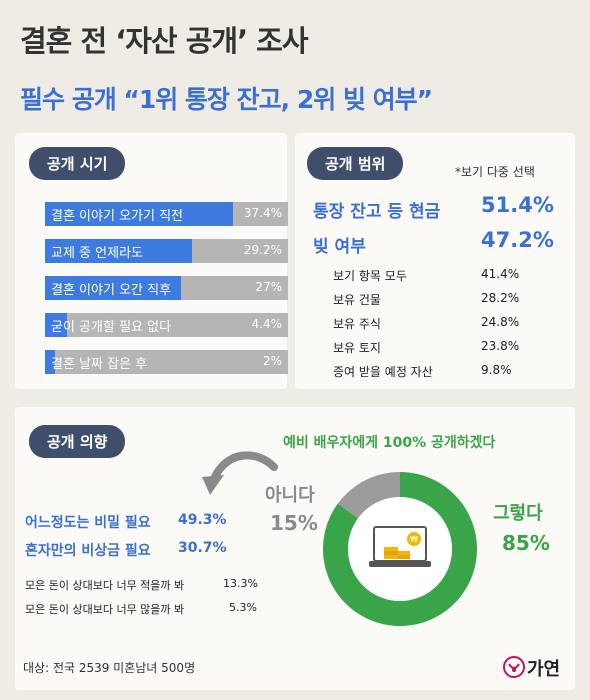 The height and width of the screenshot is (700, 590). Describe the element at coordinates (377, 212) in the screenshot. I see `scope-top-1-label: 통장 잔고 등 현금` at that location.